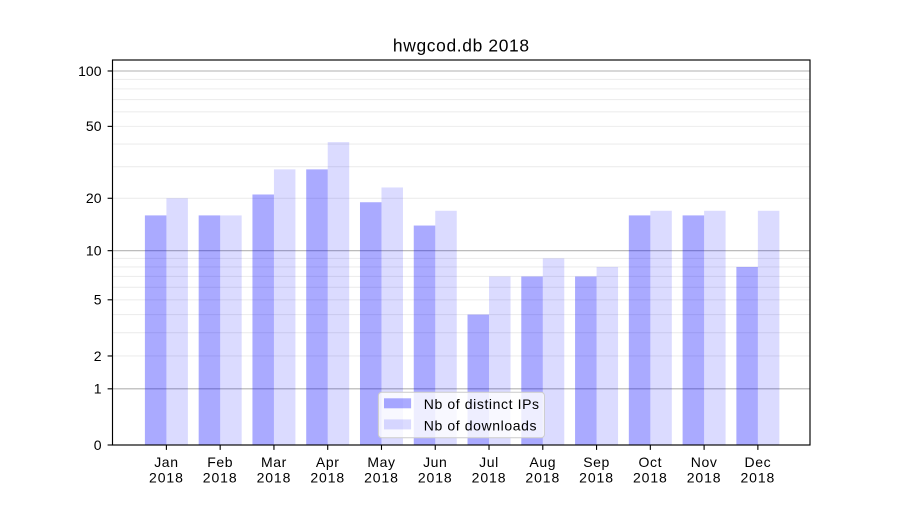 The height and width of the screenshot is (505, 900). What do you see at coordinates (274, 462) in the screenshot?
I see `svg-text: Mar` at bounding box center [274, 462].